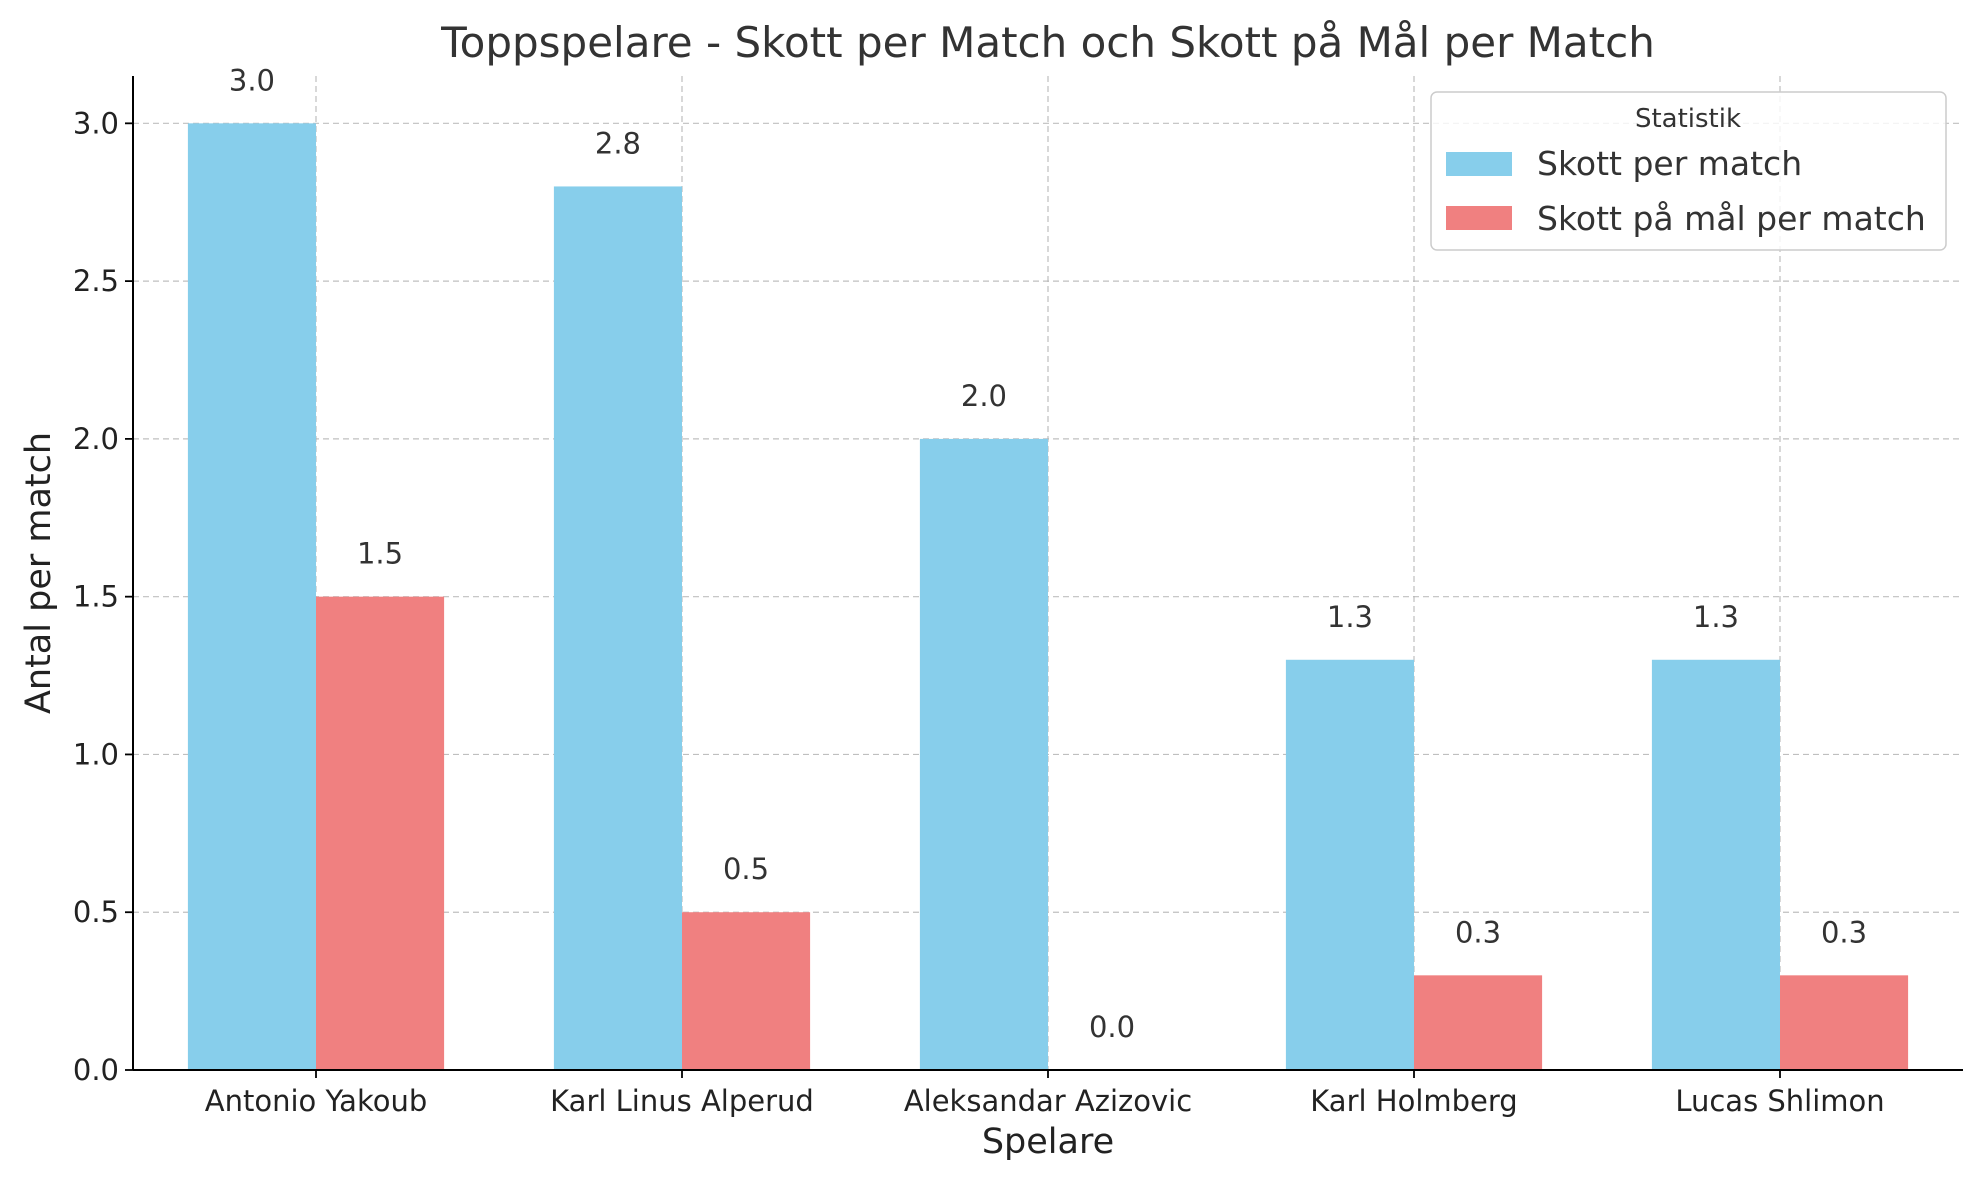  What do you see at coordinates (1779, 1101) in the screenshot?
I see `x-tick-label-lucas-shlimon: Lucas Shlimon` at bounding box center [1779, 1101].